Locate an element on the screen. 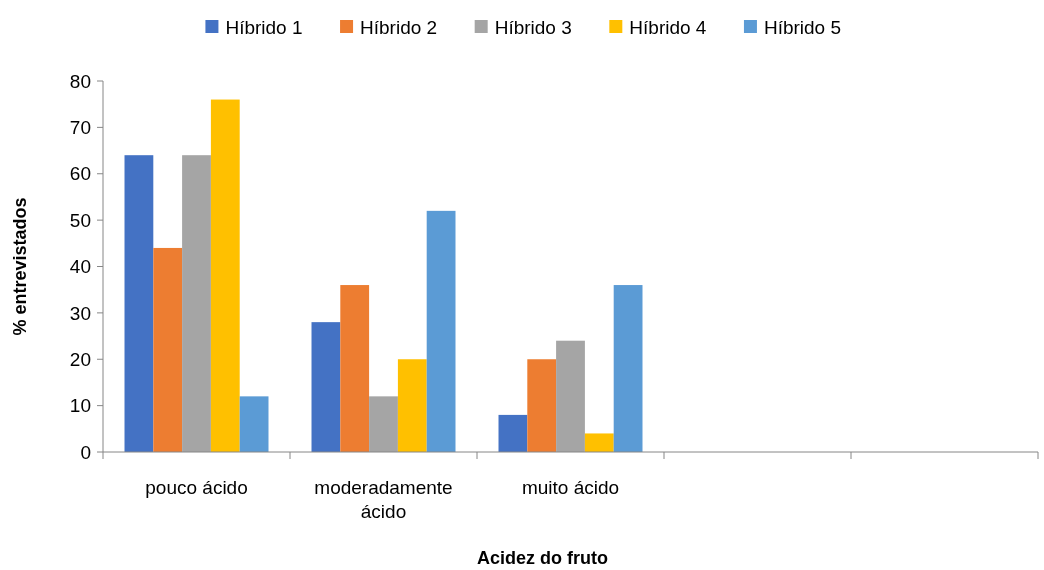 The width and height of the screenshot is (1044, 570). y-tick-label: 70 is located at coordinates (80, 128).